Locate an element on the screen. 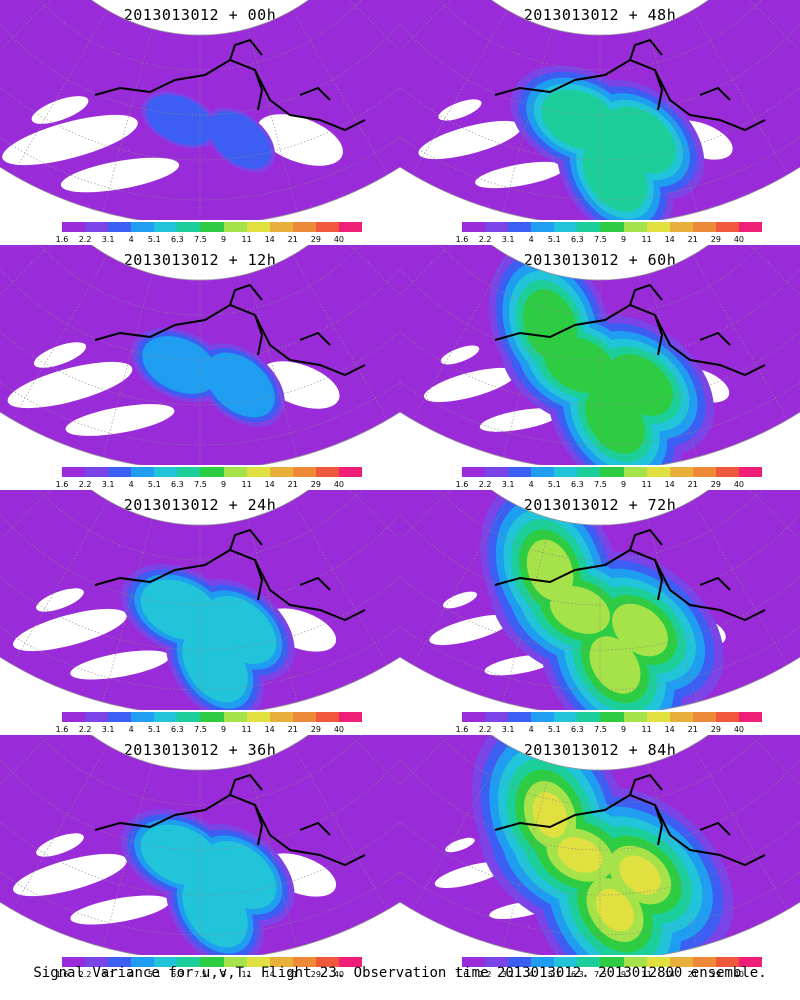 The height and width of the screenshot is (1000, 800). colorbar-tick-label: 6.3 is located at coordinates (177, 484).